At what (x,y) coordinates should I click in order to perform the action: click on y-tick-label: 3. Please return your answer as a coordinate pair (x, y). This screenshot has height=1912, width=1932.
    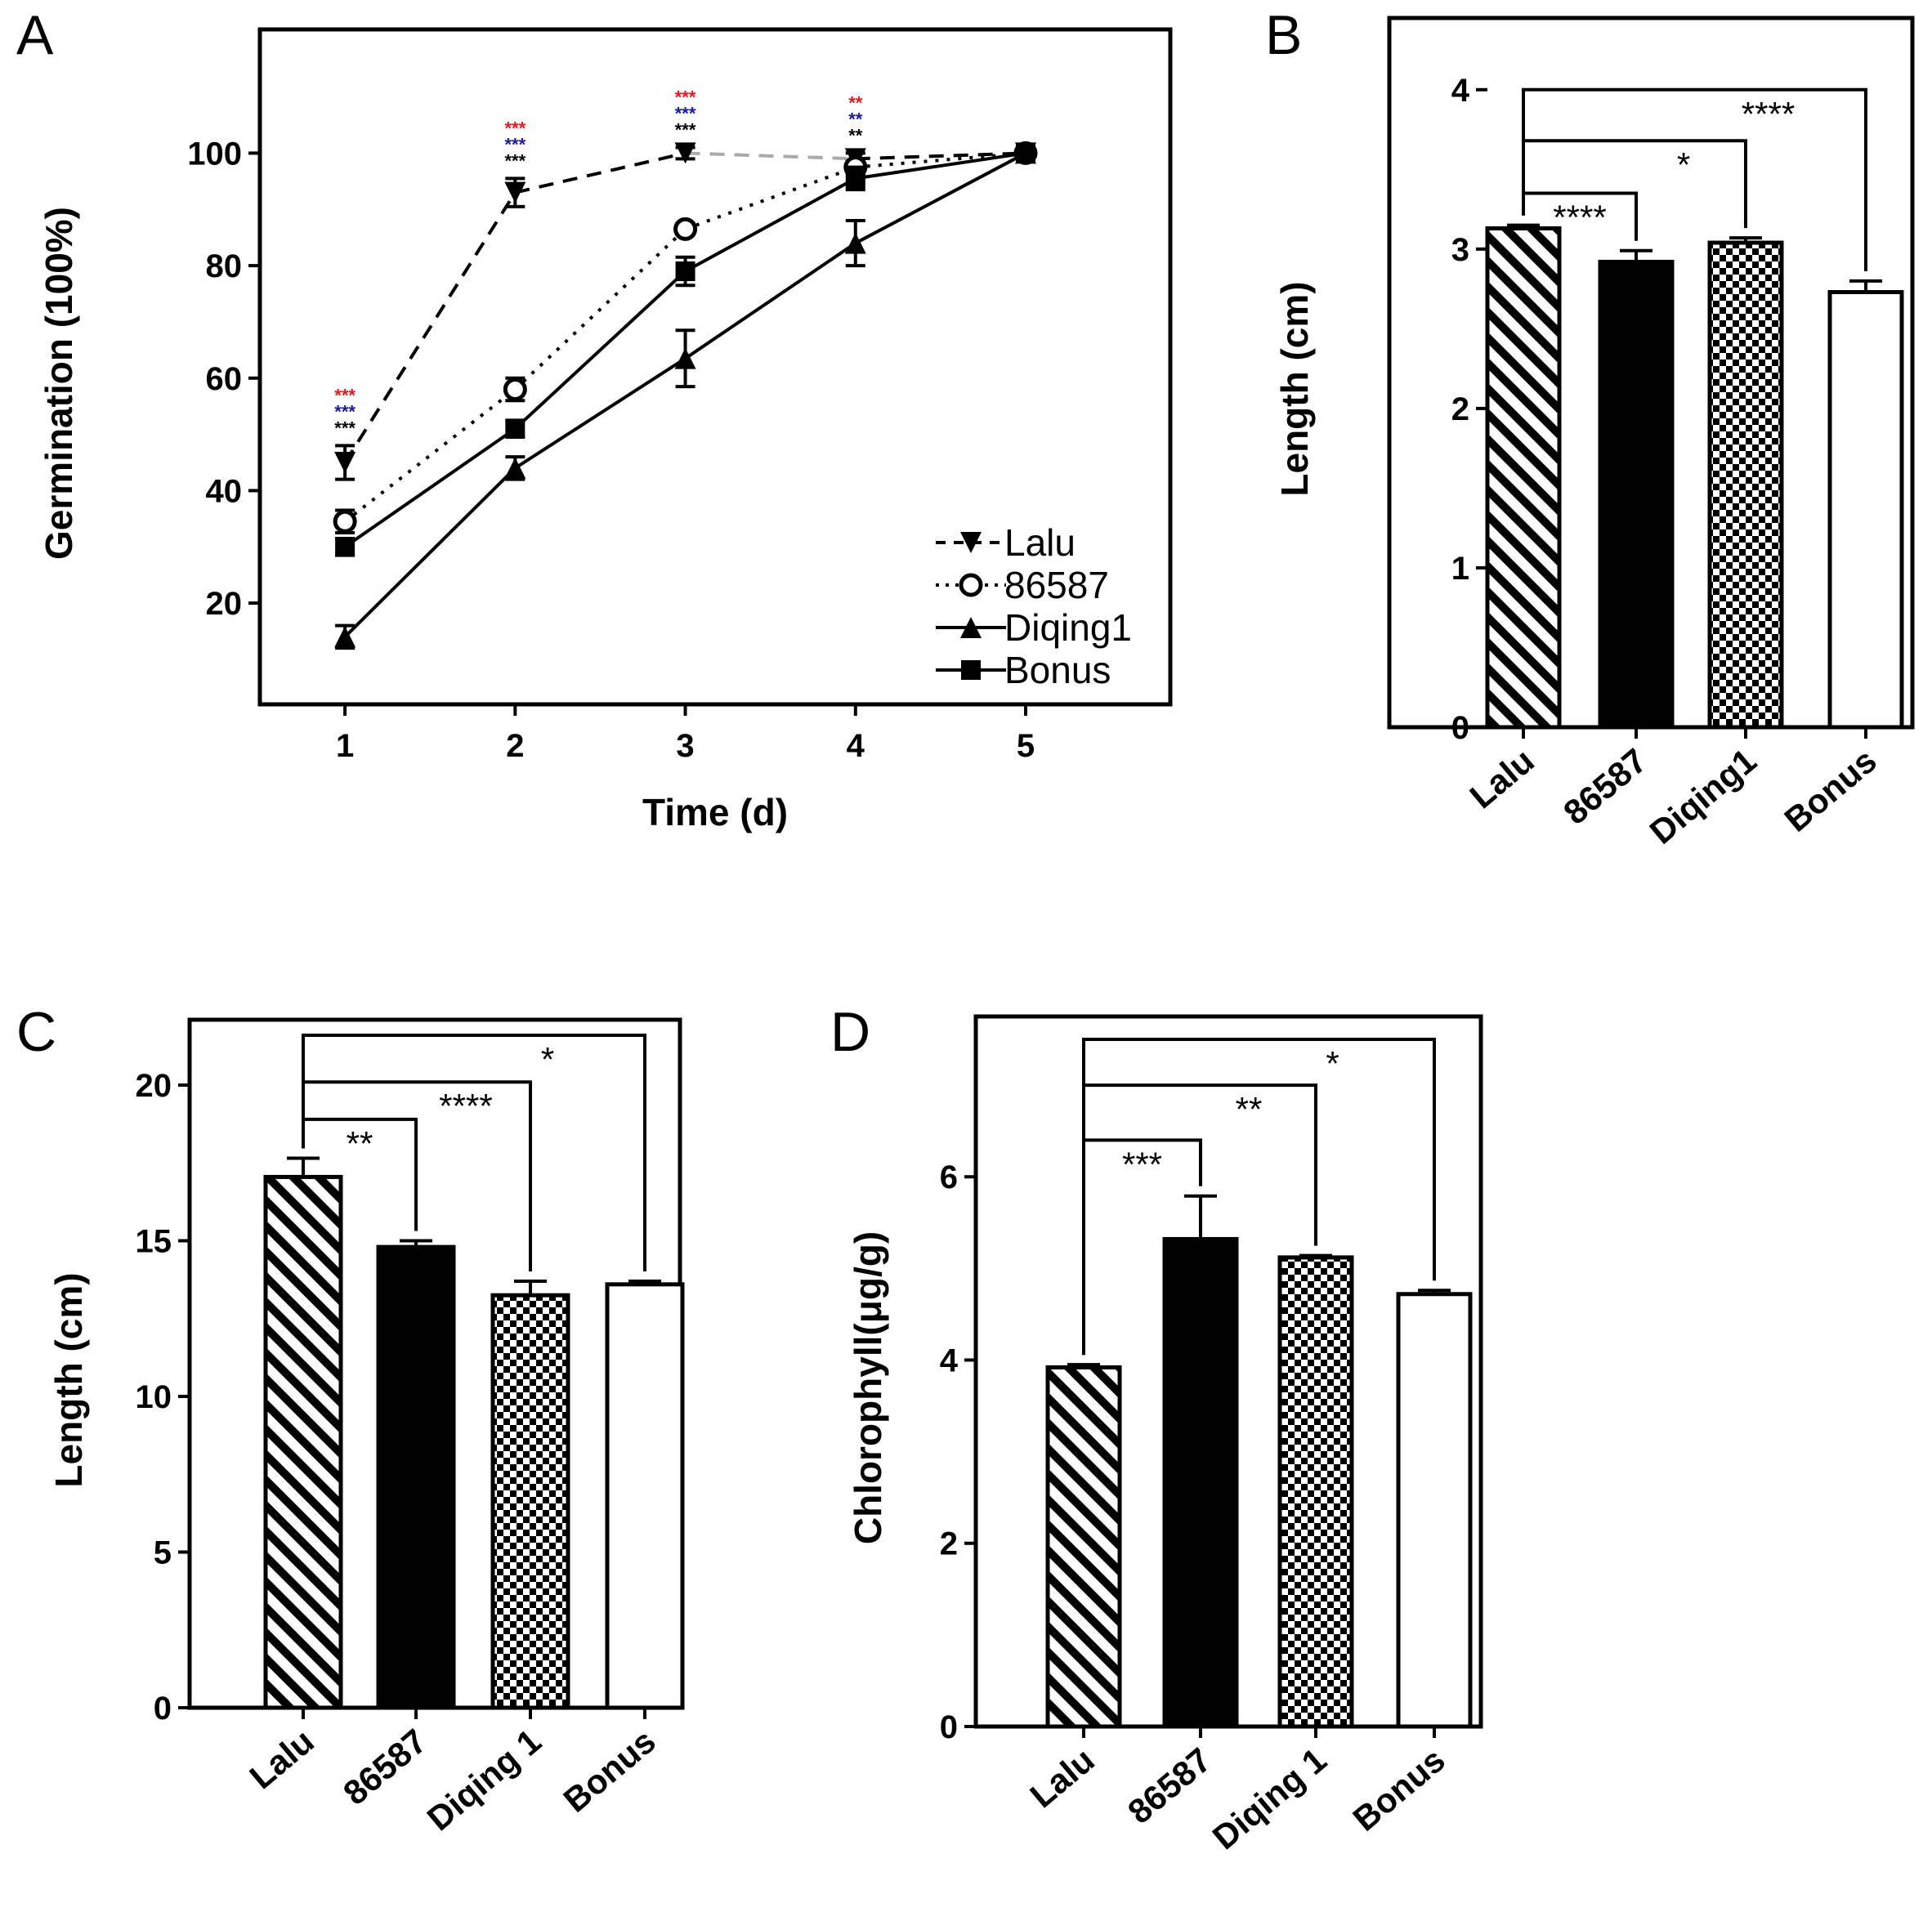
    Looking at the image, I should click on (1460, 250).